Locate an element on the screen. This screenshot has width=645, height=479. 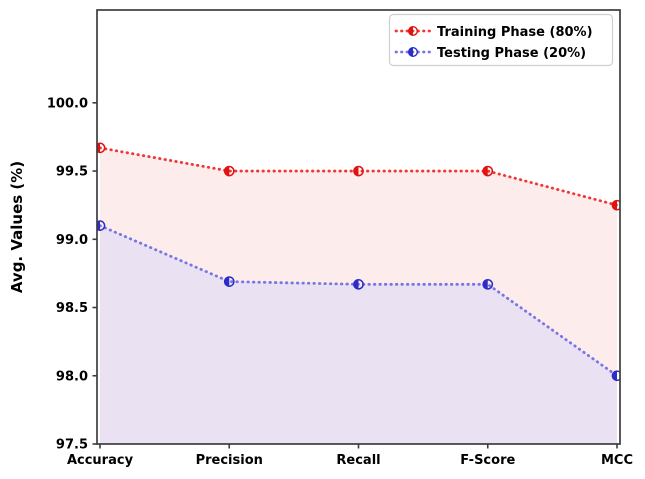
legend-label: Testing Phase (20%) is located at coordinates (511, 53).